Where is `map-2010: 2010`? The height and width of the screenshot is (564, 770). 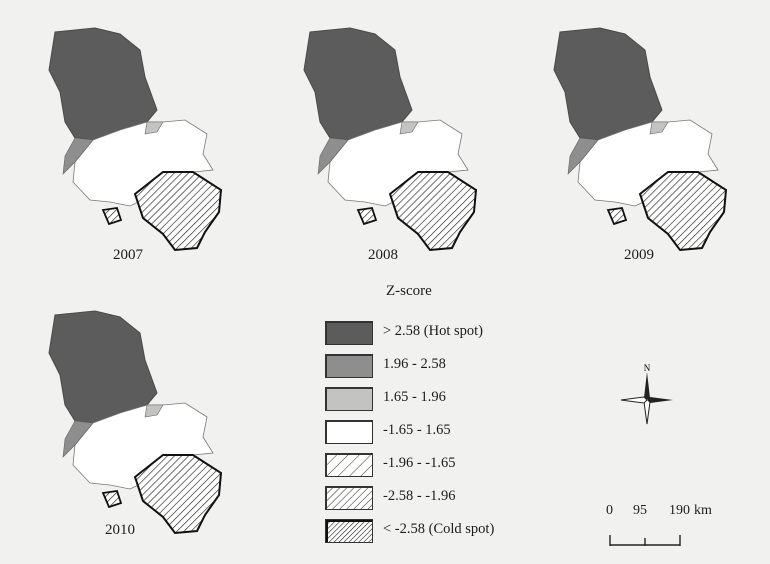 map-2010: 2010 is located at coordinates (135, 427).